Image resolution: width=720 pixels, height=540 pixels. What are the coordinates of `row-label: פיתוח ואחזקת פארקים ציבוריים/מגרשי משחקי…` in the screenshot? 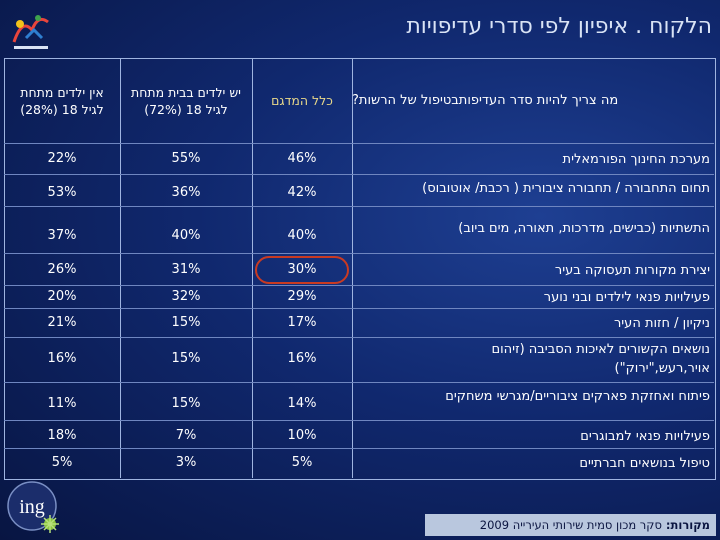 It's located at (577, 396).